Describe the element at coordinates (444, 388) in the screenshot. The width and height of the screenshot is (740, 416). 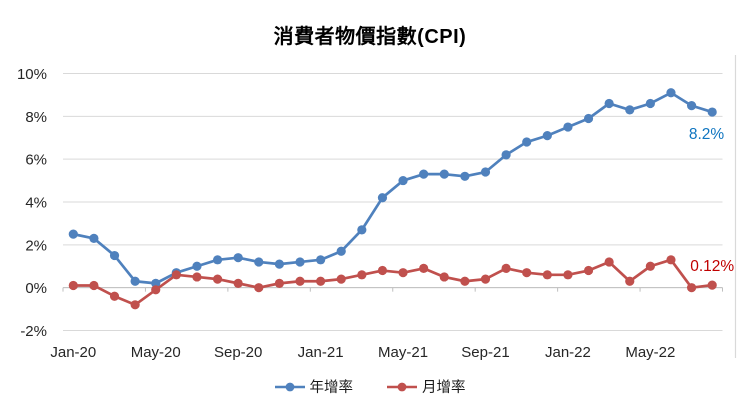
I see `legend-label-mom: 月增率` at that location.